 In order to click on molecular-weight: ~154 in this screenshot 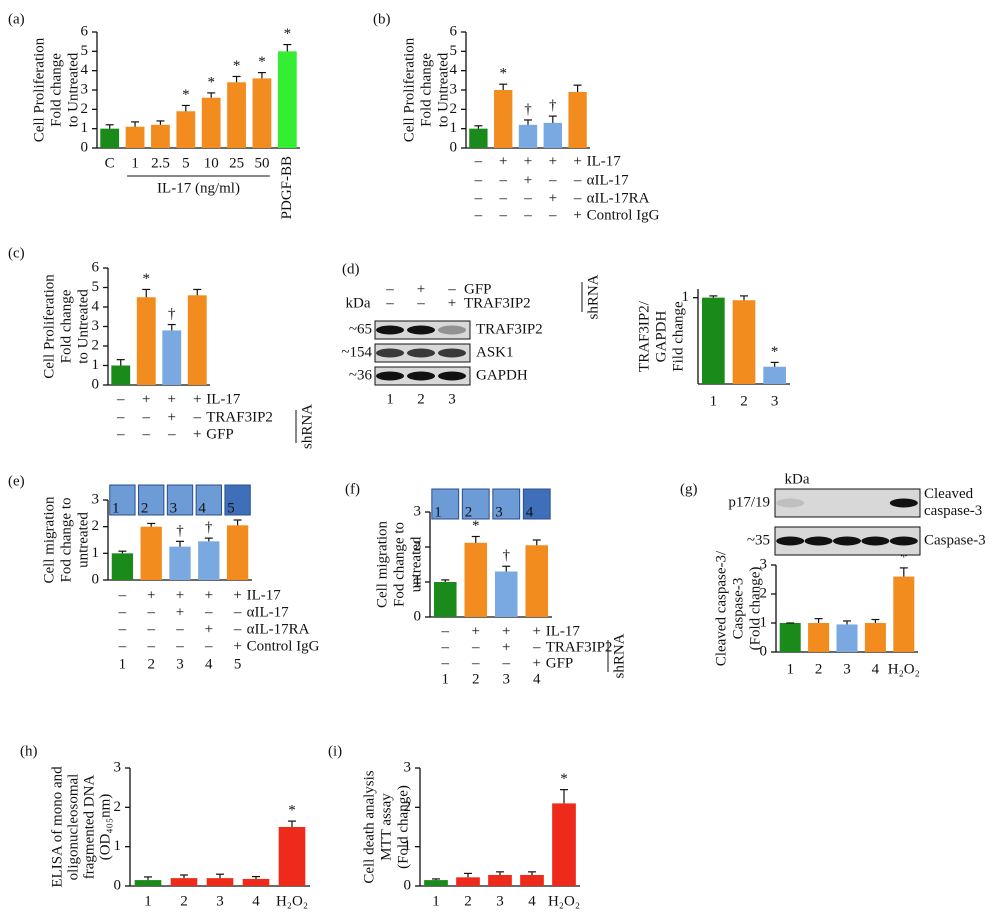, I will do `click(356, 352)`.